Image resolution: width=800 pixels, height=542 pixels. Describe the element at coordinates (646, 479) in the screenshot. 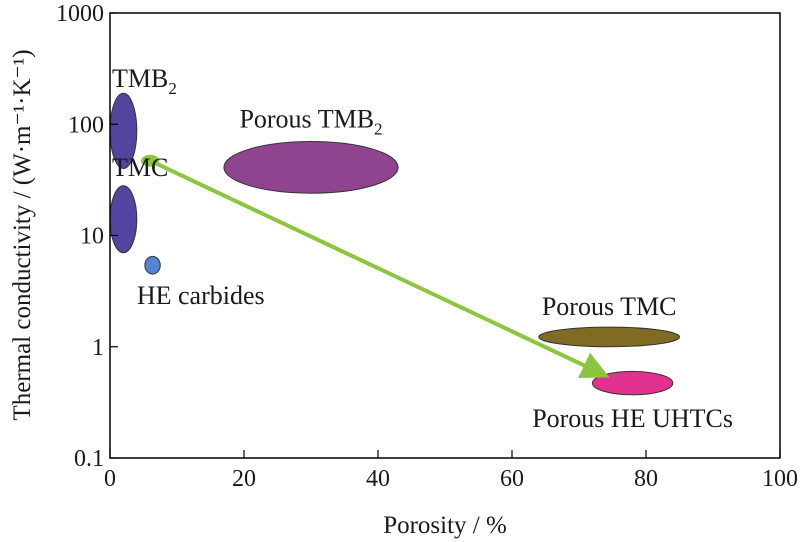

I see `x-tick-label: 80` at that location.